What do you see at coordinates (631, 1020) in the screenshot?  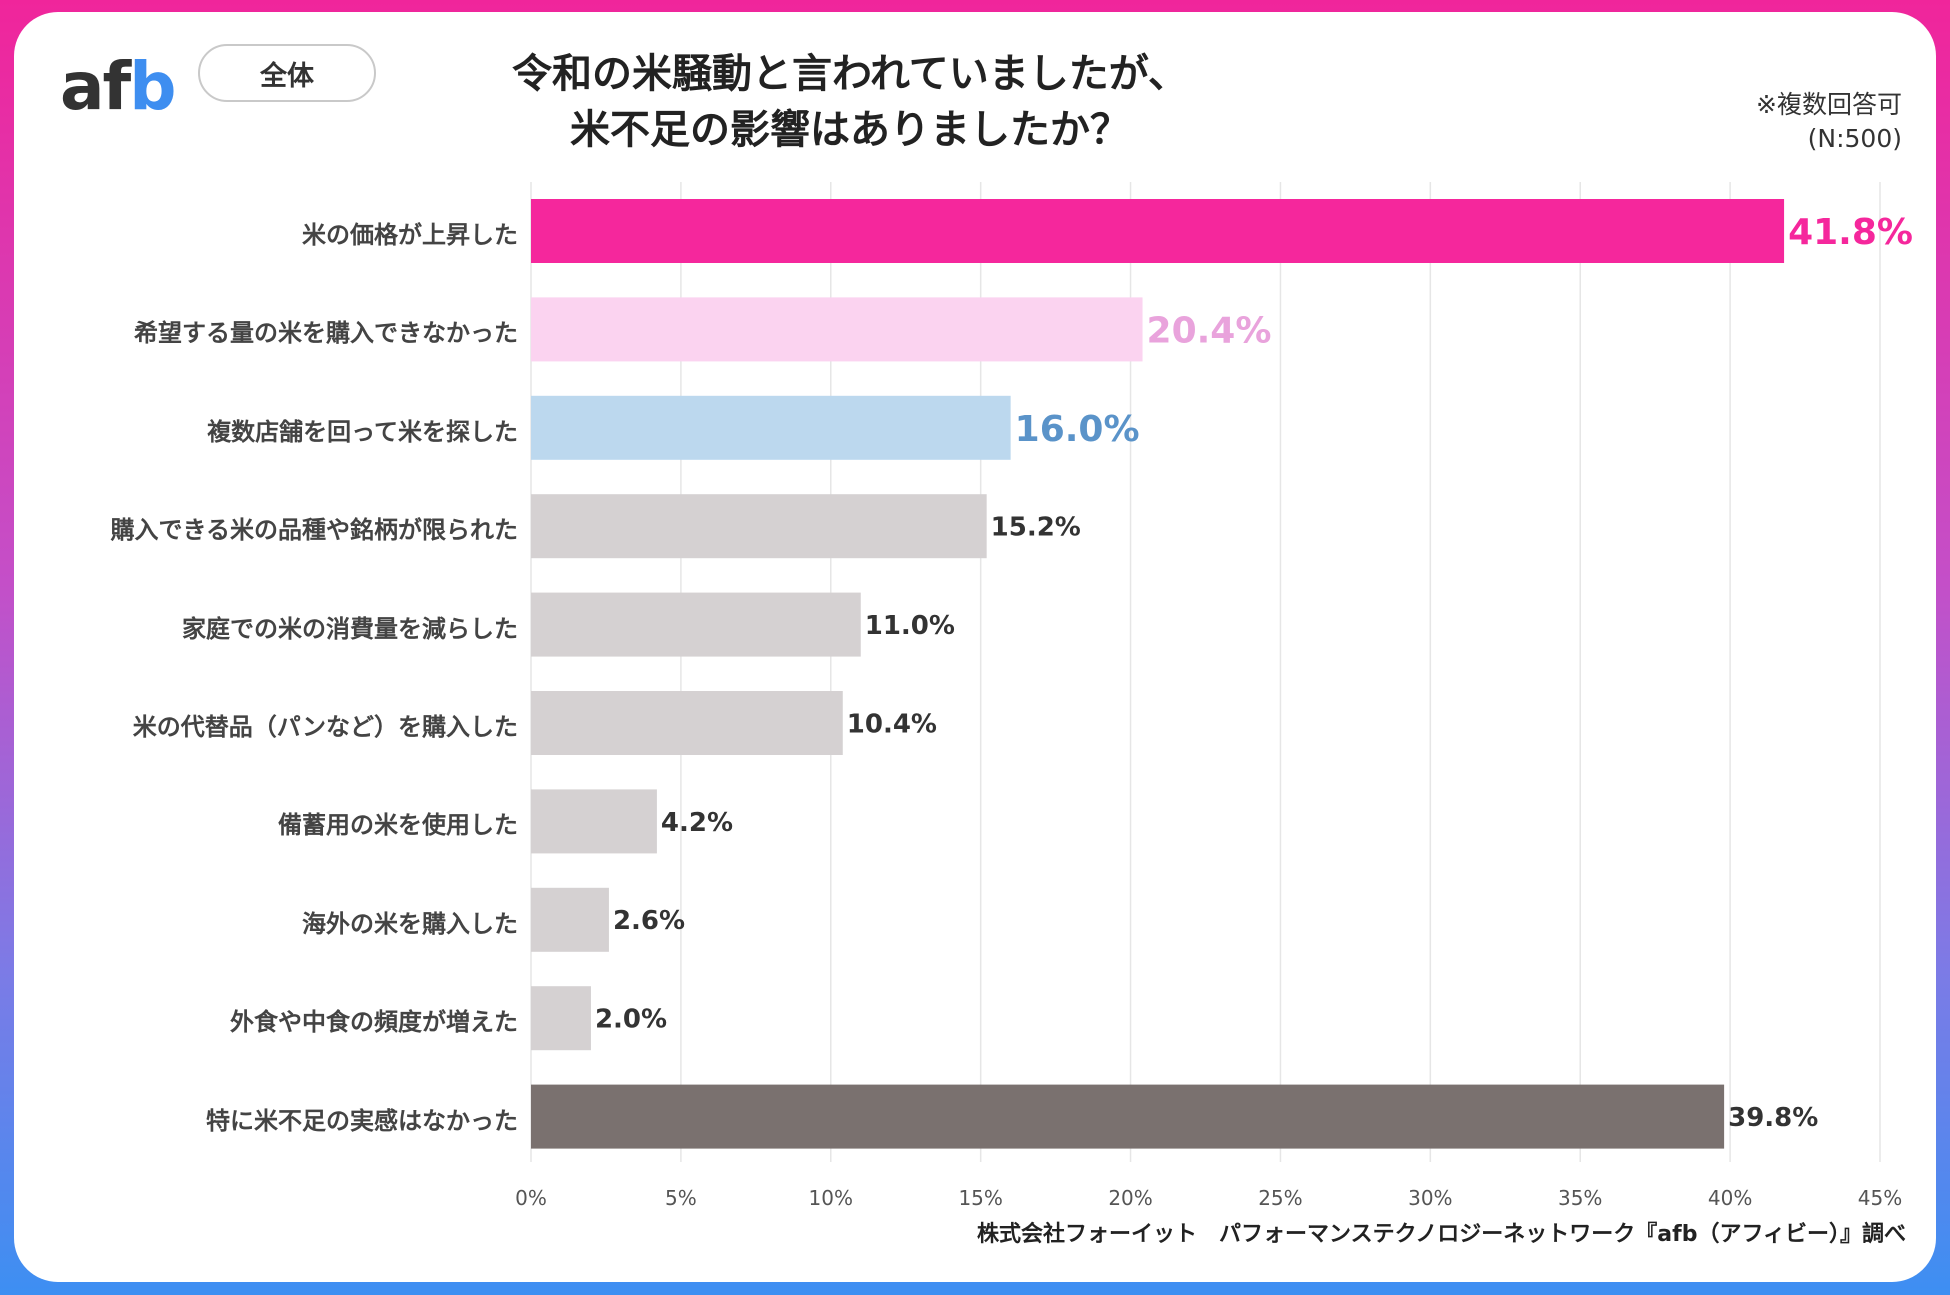 I see `value-label-8: 2.0%` at bounding box center [631, 1020].